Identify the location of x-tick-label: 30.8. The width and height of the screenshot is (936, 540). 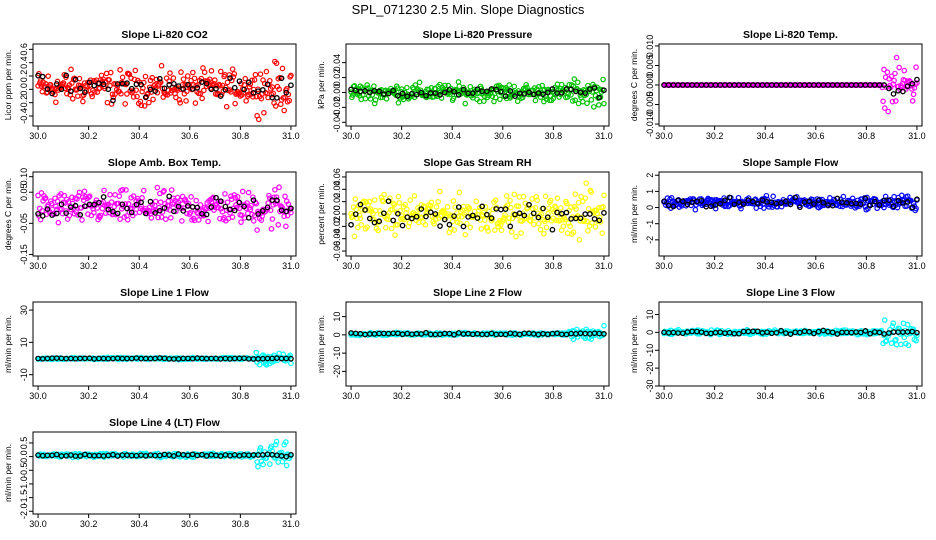
(867, 266).